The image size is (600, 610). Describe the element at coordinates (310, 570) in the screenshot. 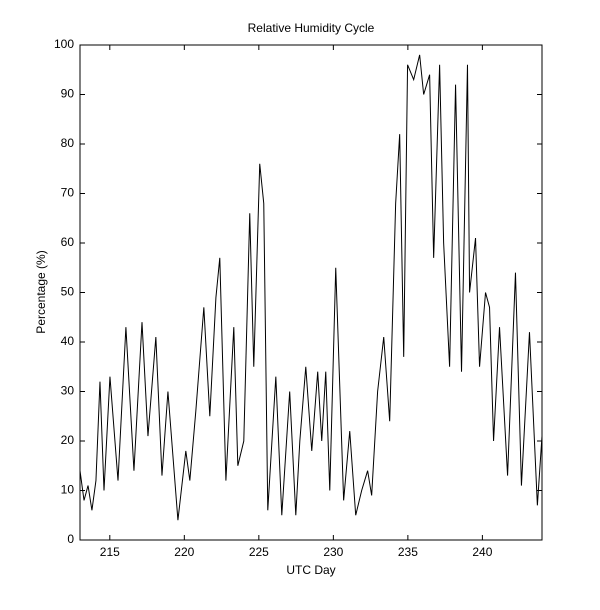

I see `x-axis-label: UTC Day` at that location.